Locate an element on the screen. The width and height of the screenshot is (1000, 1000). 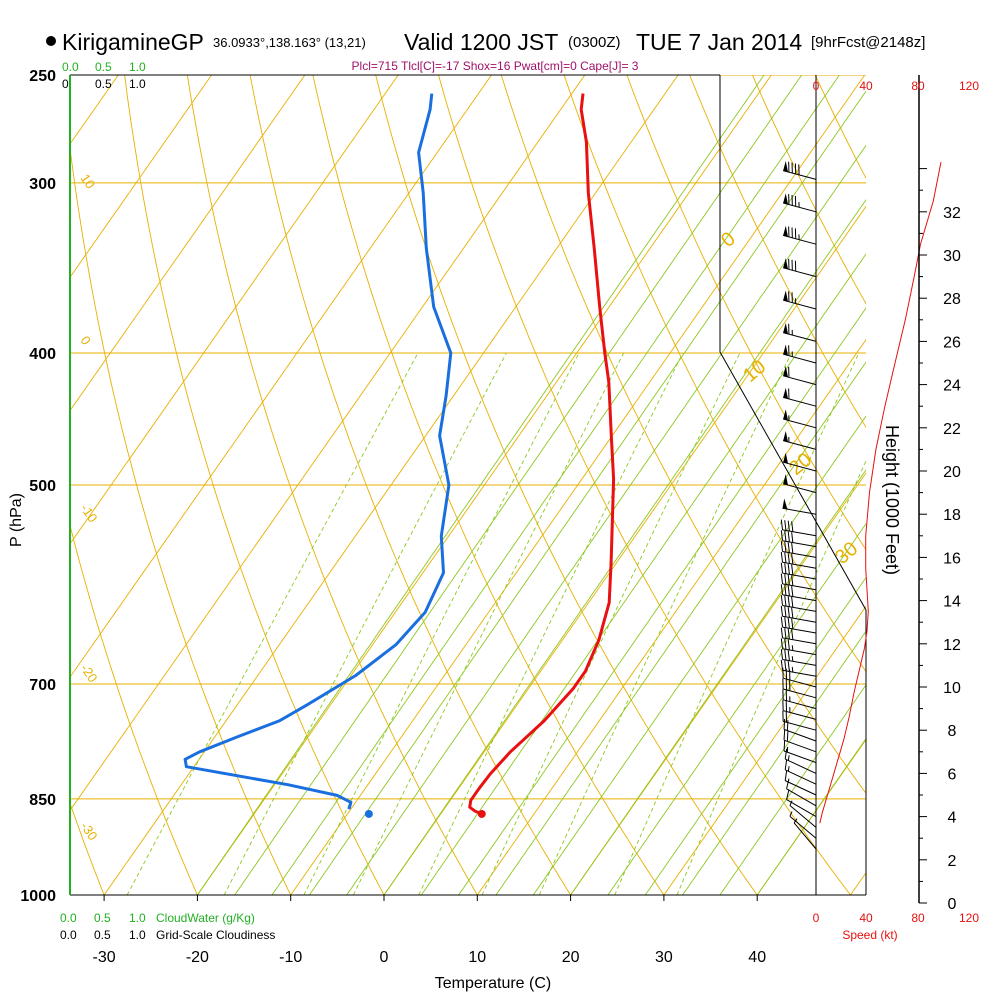
pressure-tick-label: 700 is located at coordinates (42, 685).